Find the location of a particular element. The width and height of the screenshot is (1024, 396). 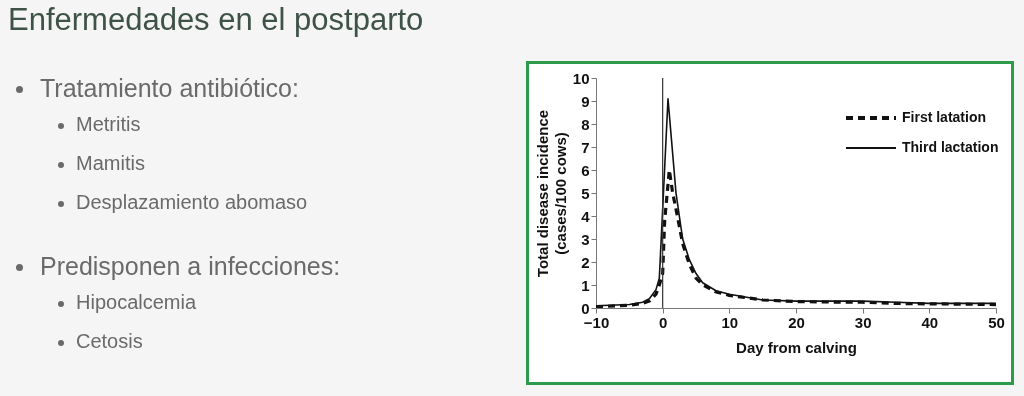

x-tick-label: 20 is located at coordinates (796, 322).